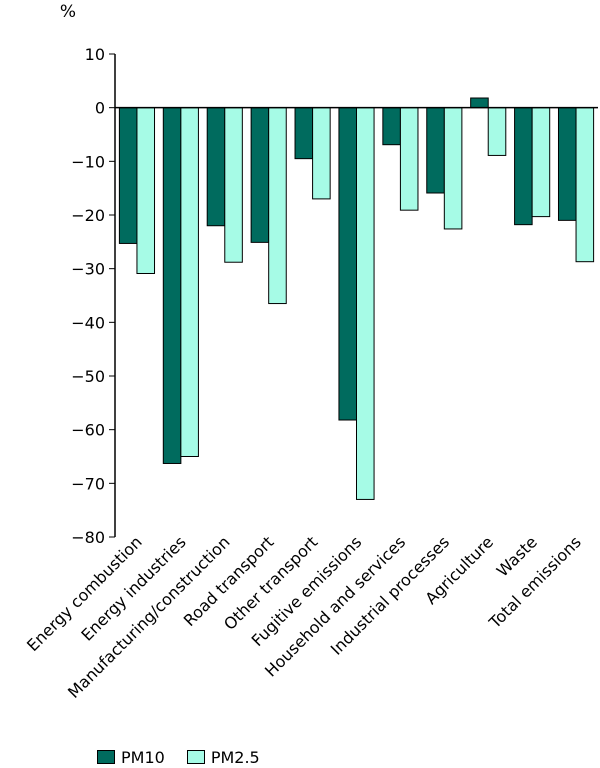  Describe the element at coordinates (88, 322) in the screenshot. I see `y-tick-label: −40` at that location.